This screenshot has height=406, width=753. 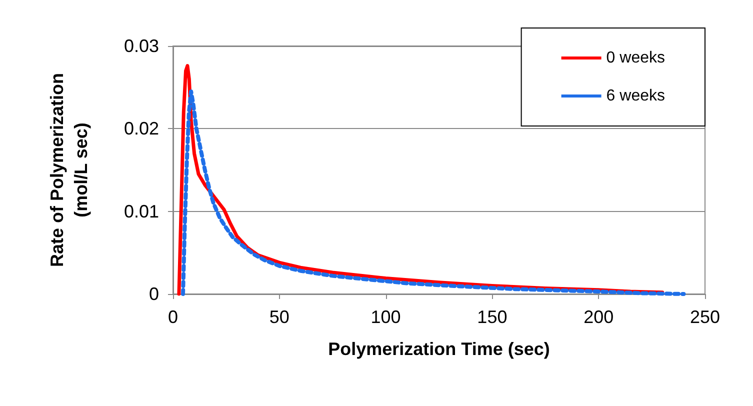 What do you see at coordinates (141, 211) in the screenshot?
I see `y-tick-label: 0.01` at bounding box center [141, 211].